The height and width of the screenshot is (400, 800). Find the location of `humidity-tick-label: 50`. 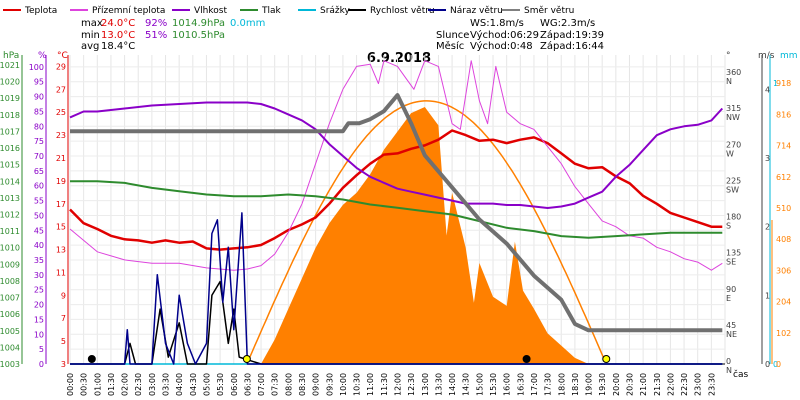

humidity-tick-label: 50 is located at coordinates (39, 215).